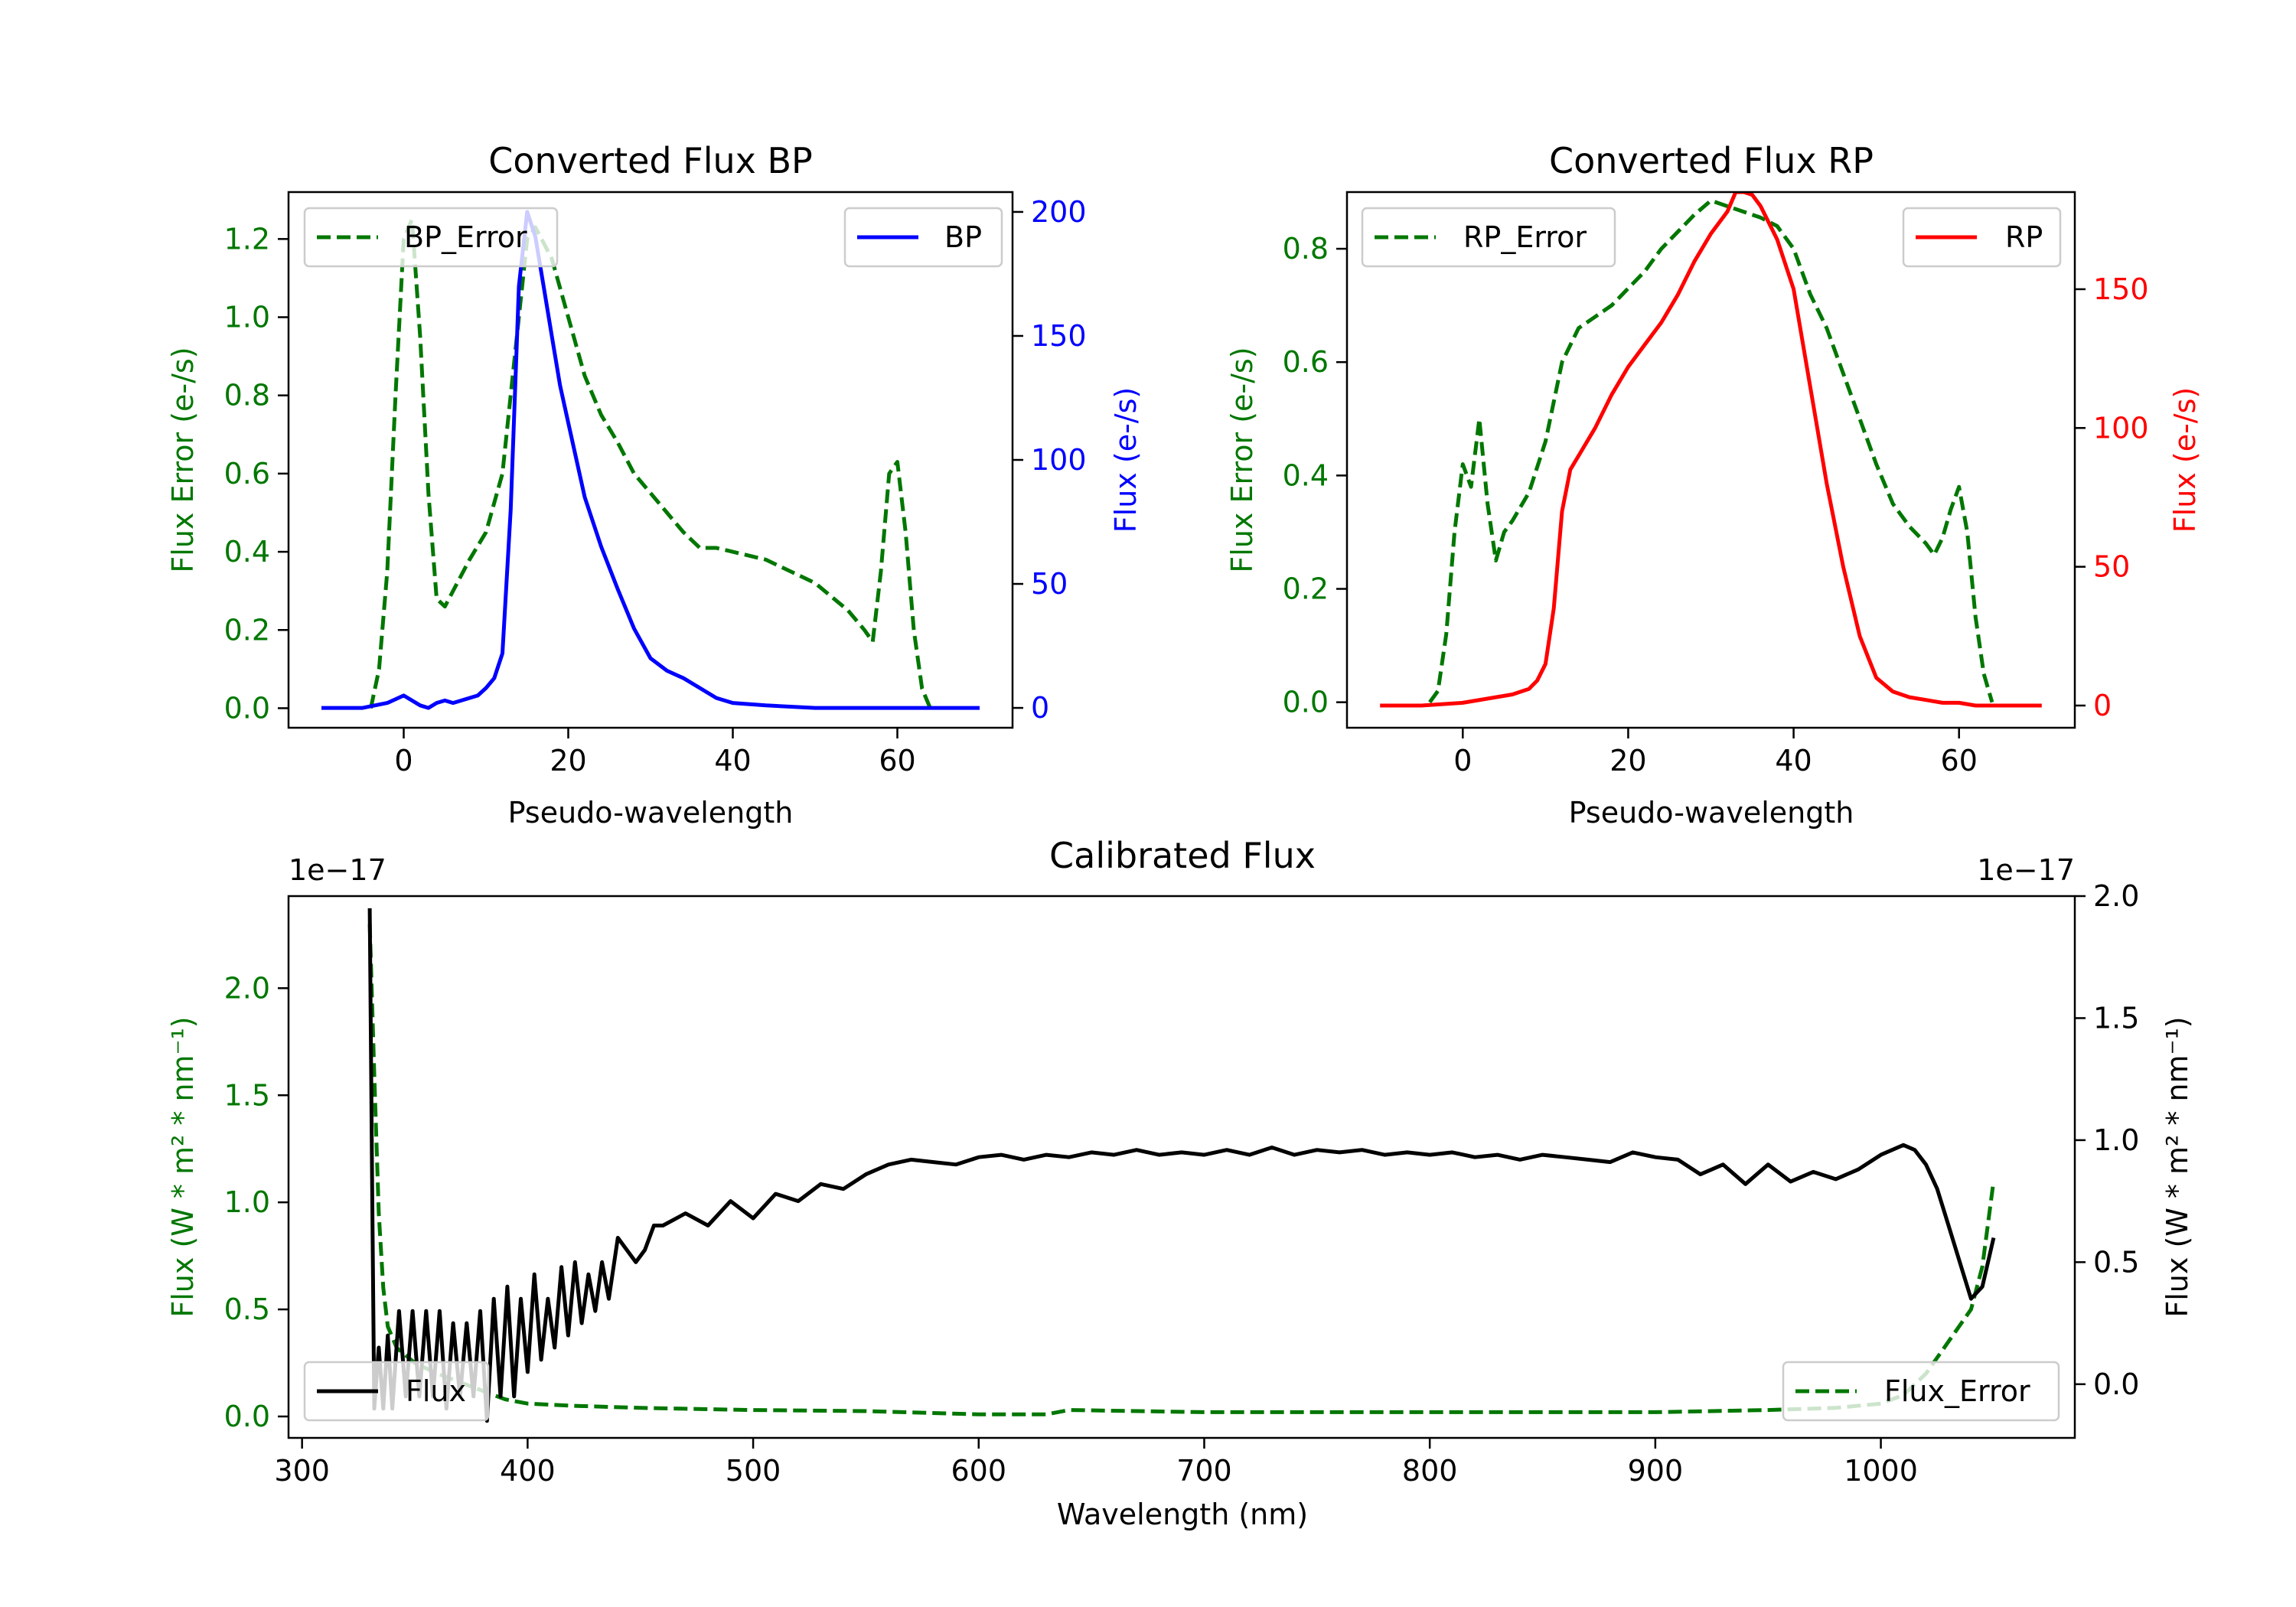 This screenshot has height=1607, width=2296. I want to click on bp-left-tick-label: 1.2, so click(247, 239).